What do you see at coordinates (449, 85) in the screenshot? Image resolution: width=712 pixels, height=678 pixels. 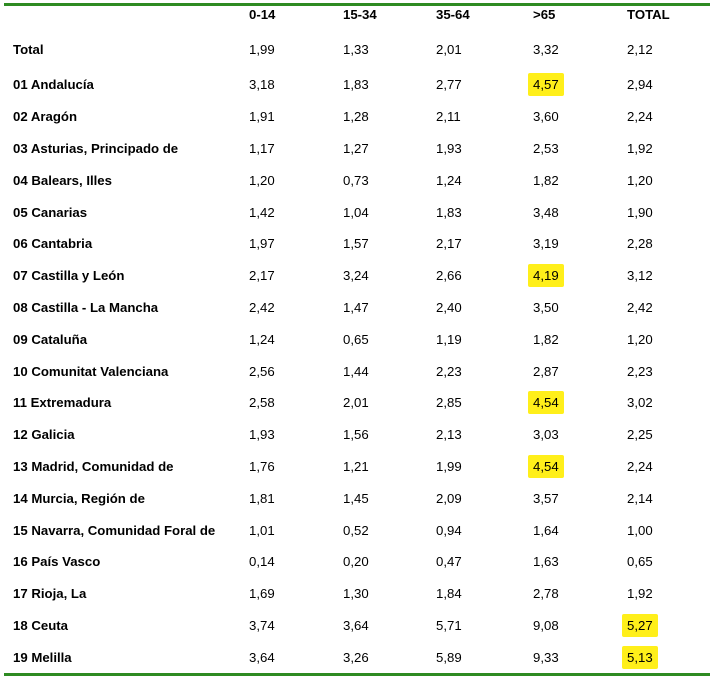 I see `cell-value: 2,77` at bounding box center [449, 85].